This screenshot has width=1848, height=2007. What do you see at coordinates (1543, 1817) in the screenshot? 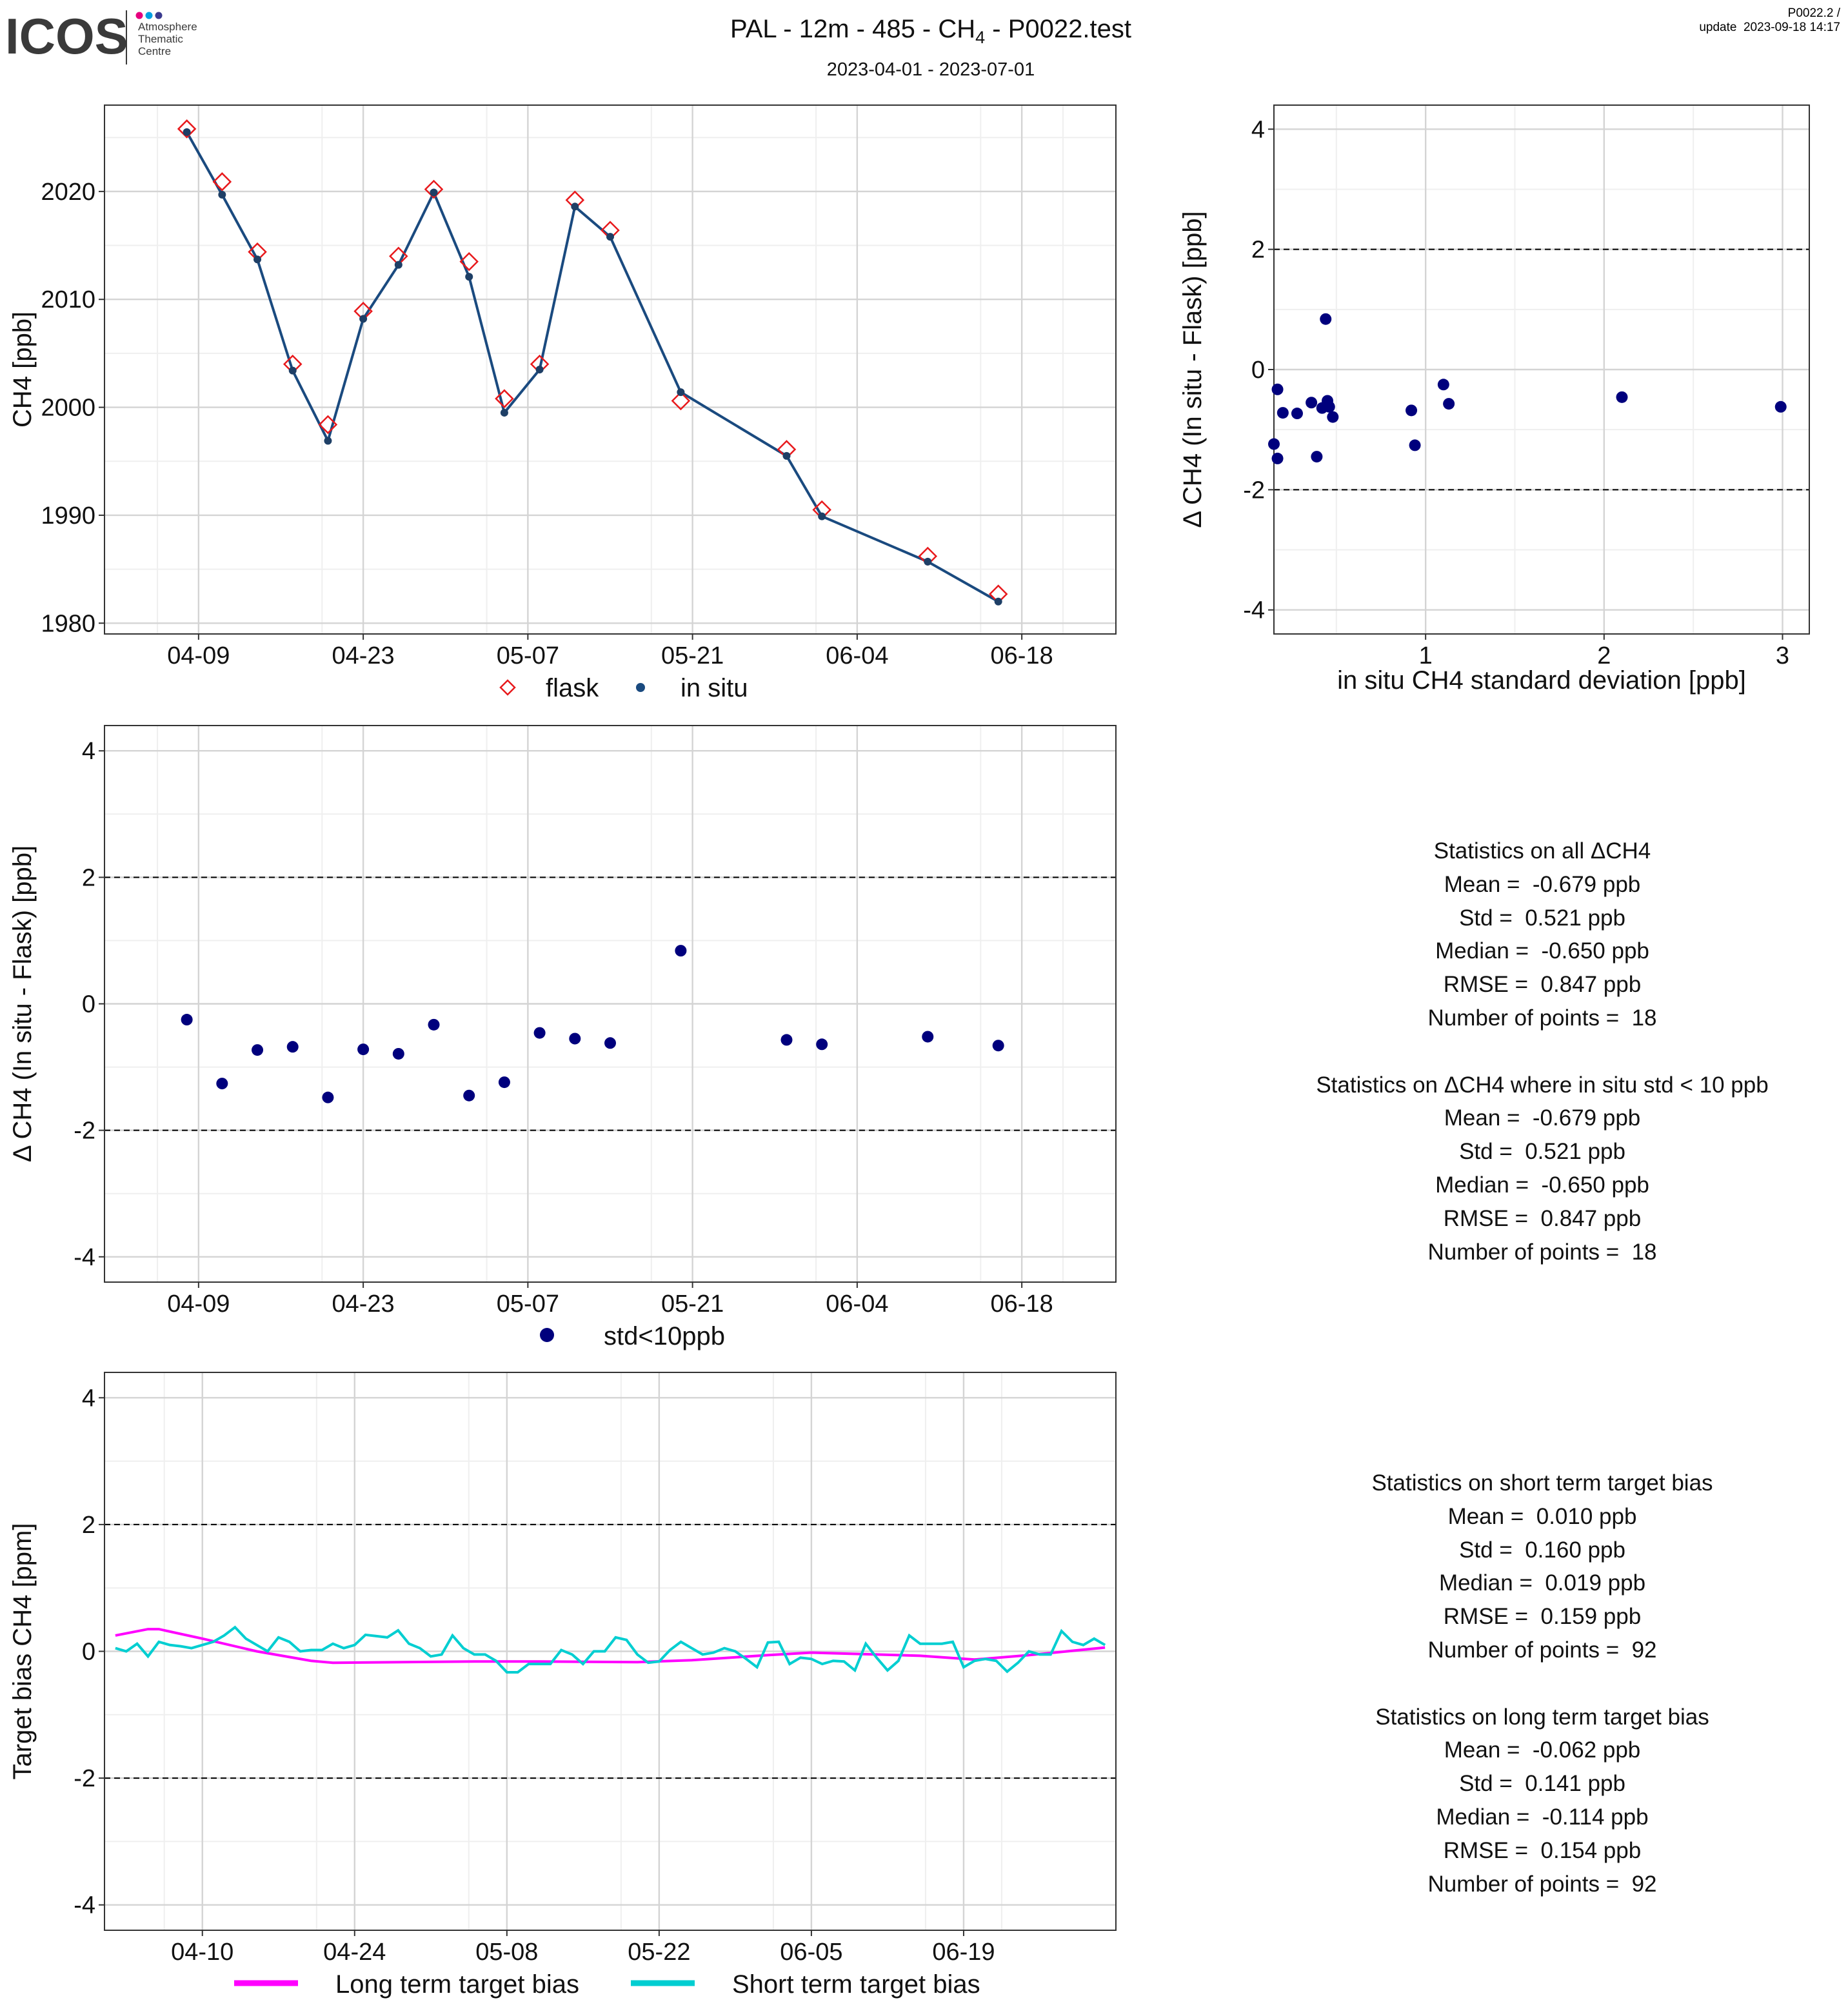
I see `stats-target-line: Median = -0.114 ppb` at bounding box center [1543, 1817].